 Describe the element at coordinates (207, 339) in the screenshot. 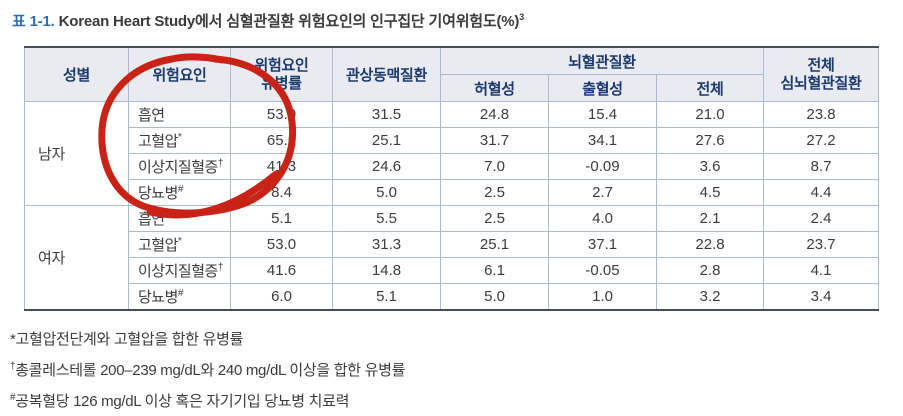

I see `footnote-hypertension: *고혈압전단계와 고혈압을 합한 유병률` at that location.